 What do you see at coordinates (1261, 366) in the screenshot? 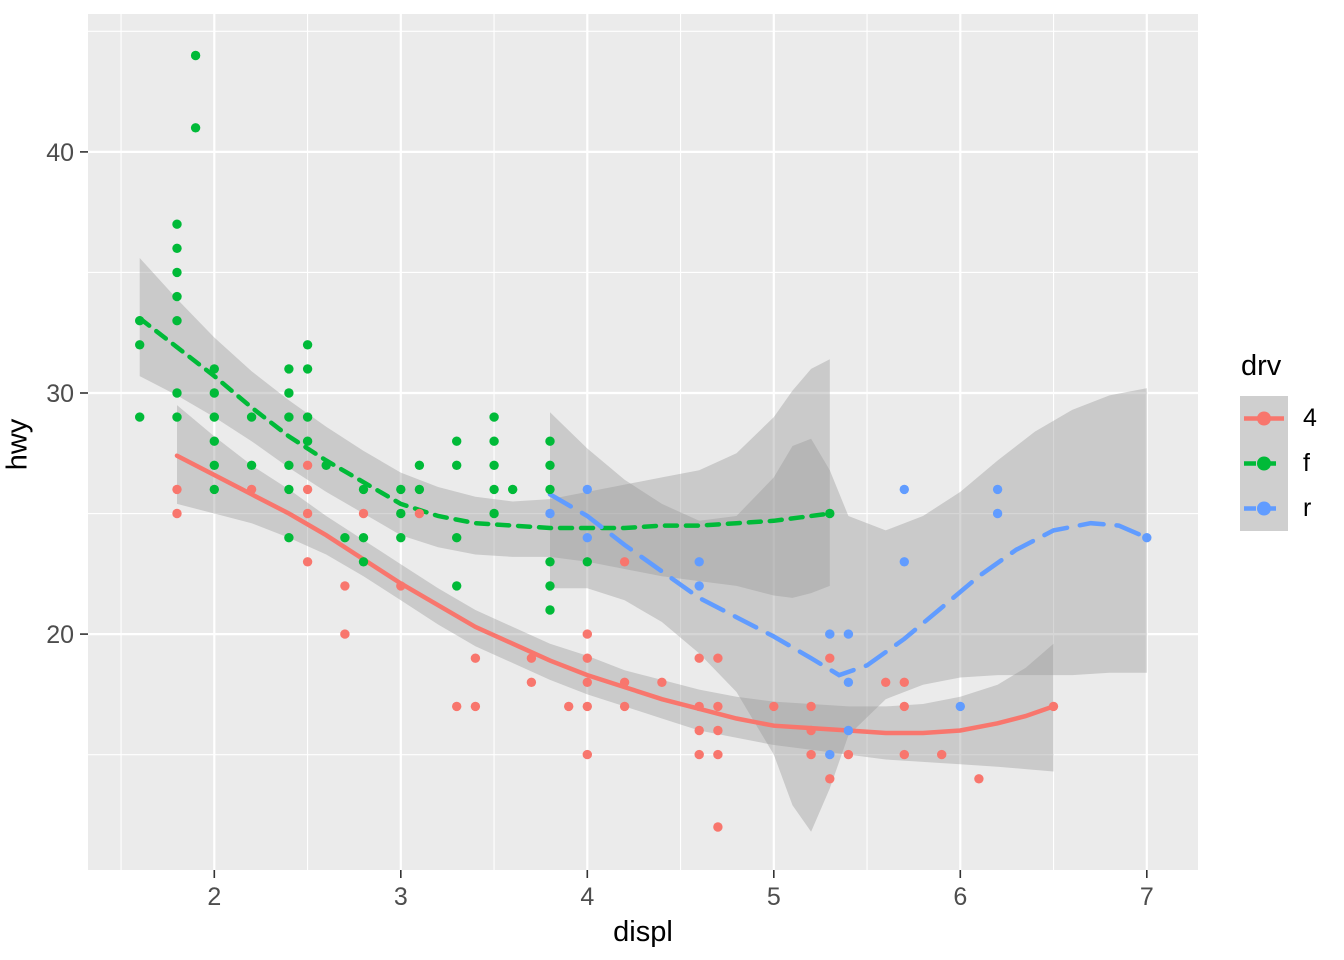
I see `legend-title: drv` at bounding box center [1261, 366].